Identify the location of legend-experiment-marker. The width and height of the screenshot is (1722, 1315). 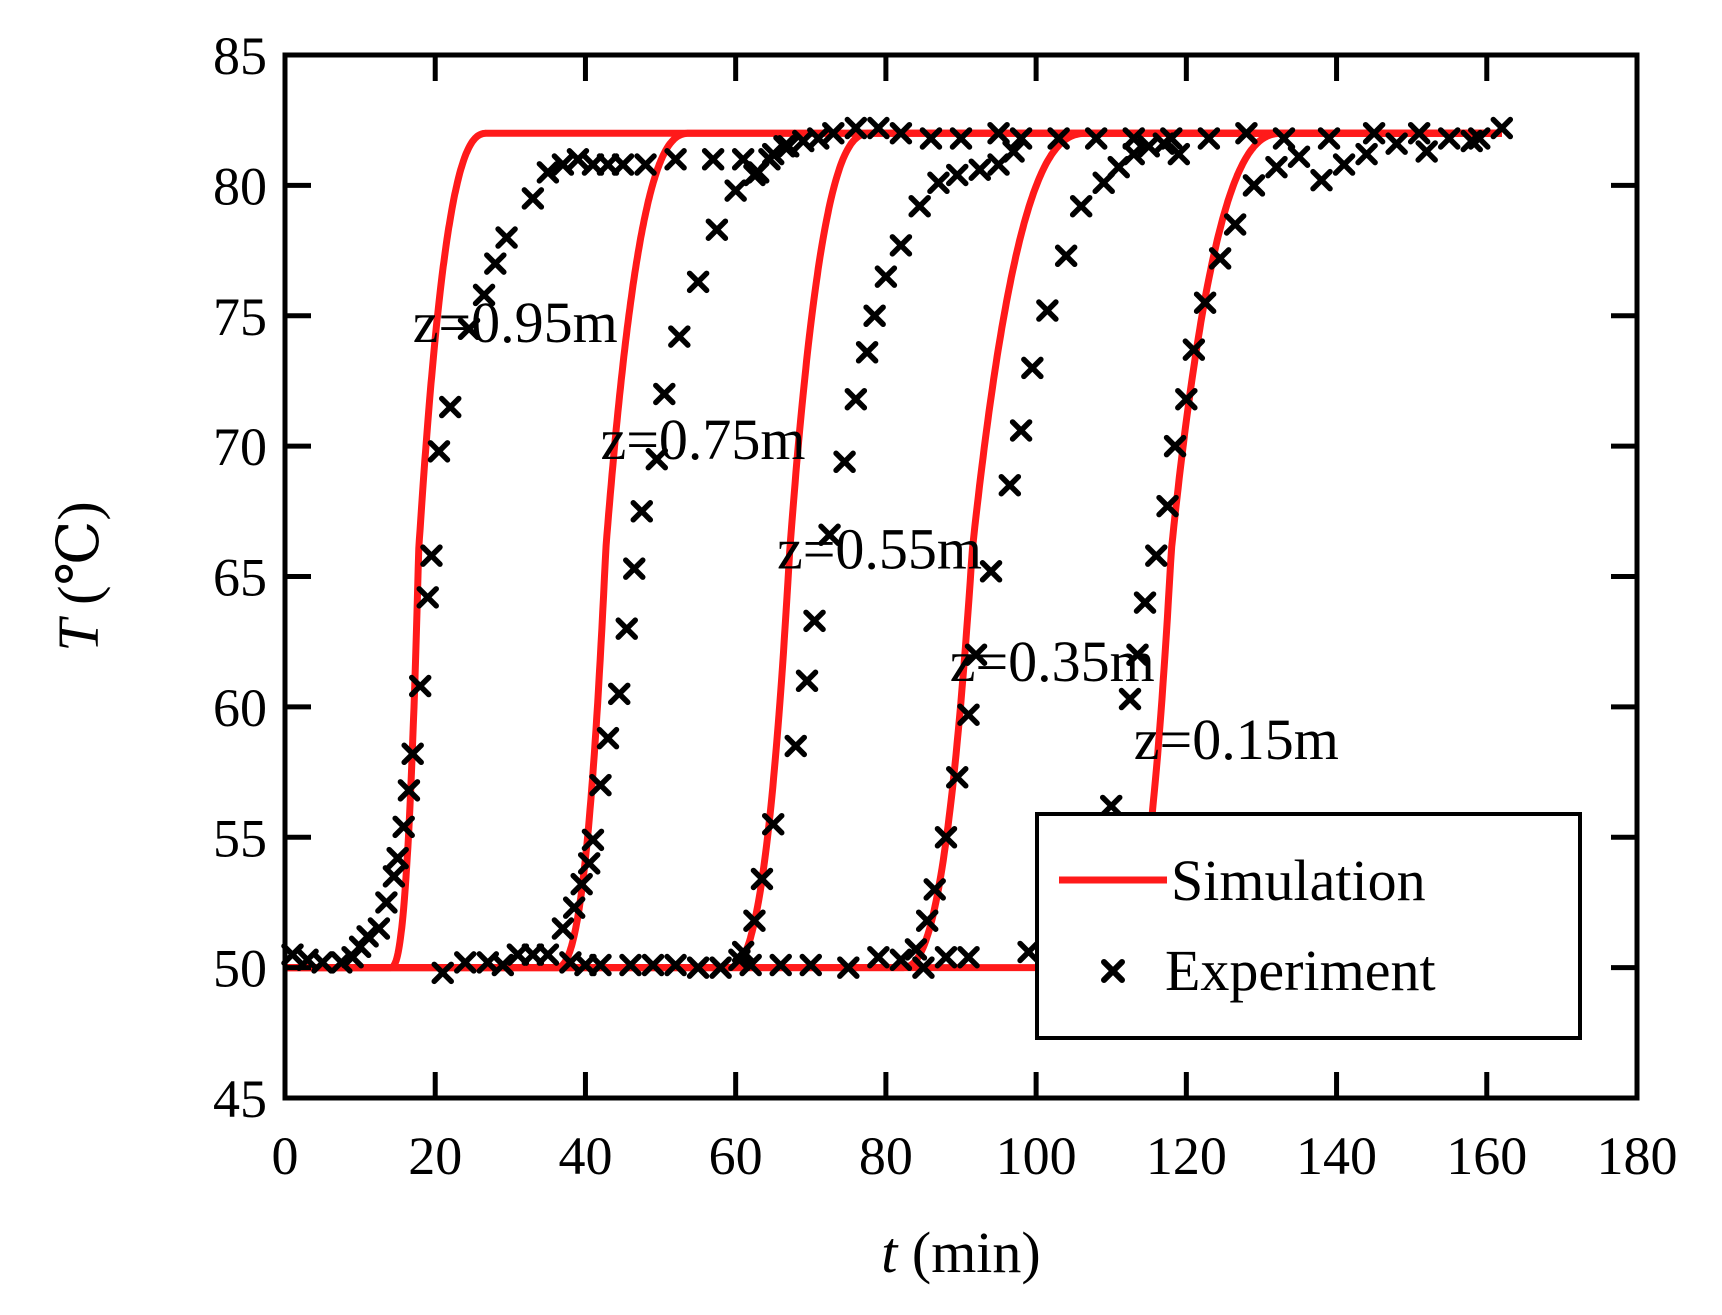
(1113, 971).